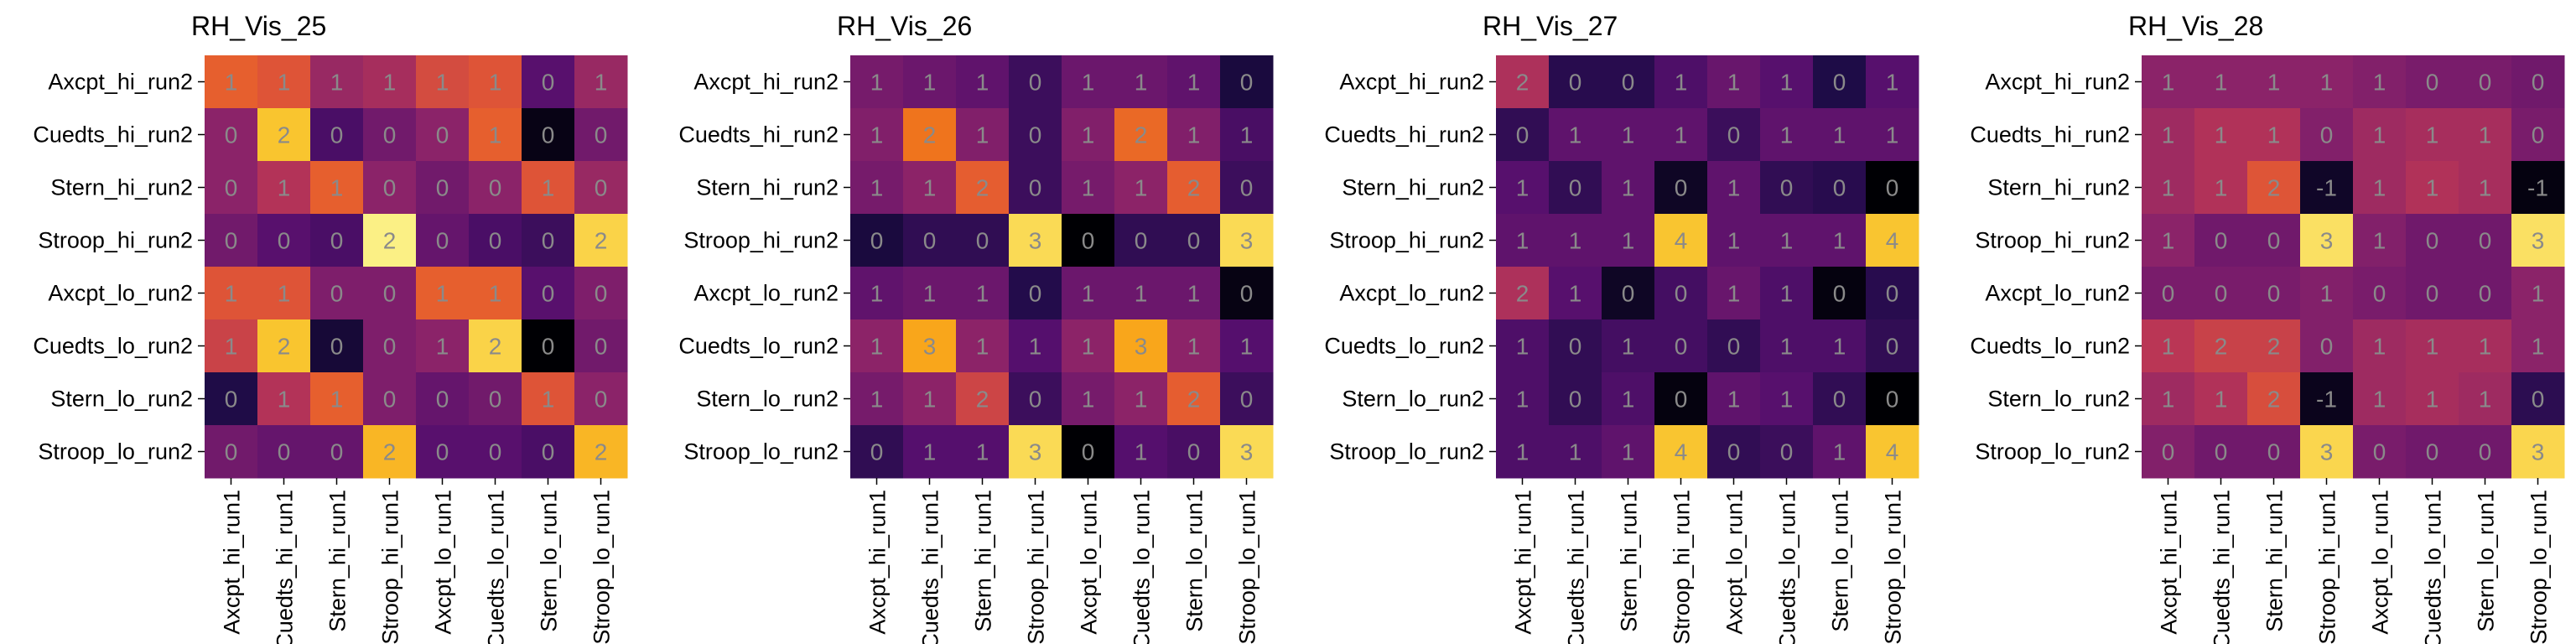  What do you see at coordinates (758, 346) in the screenshot?
I see `y-tick-label: Cuedts_lo_run2` at bounding box center [758, 346].